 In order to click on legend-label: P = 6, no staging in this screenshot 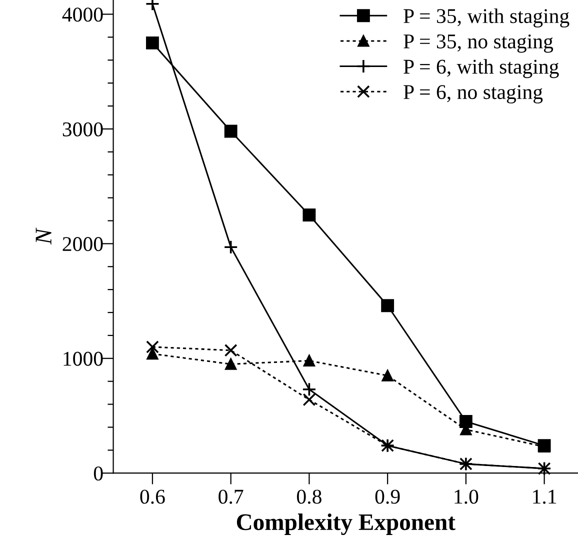, I will do `click(473, 94)`.